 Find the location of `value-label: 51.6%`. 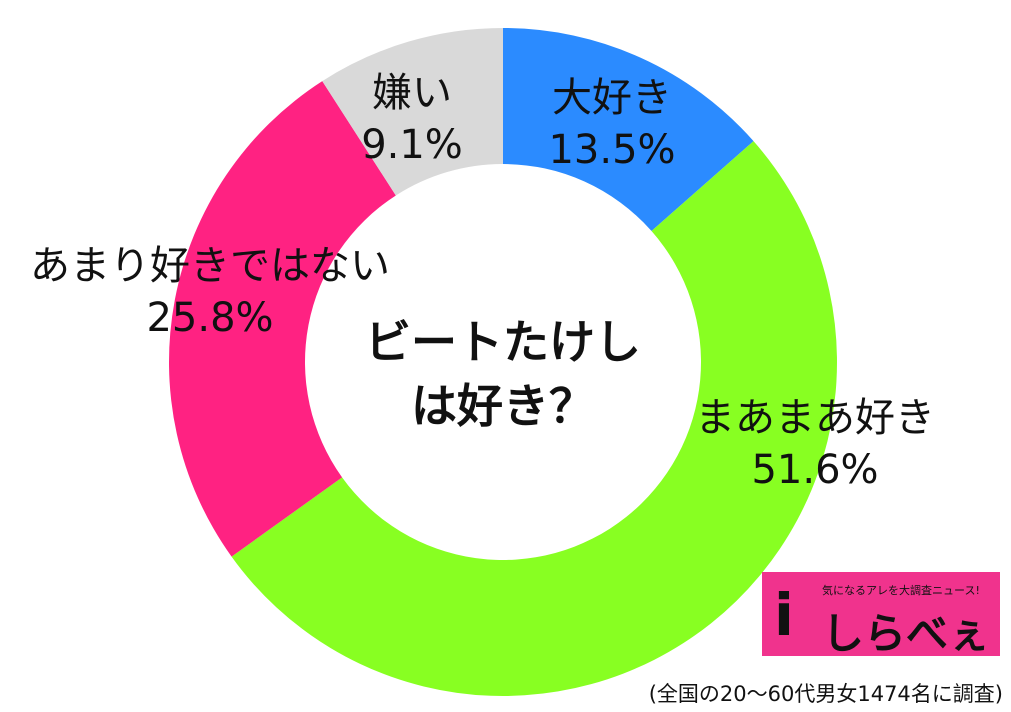

value-label: 51.6% is located at coordinates (814, 470).